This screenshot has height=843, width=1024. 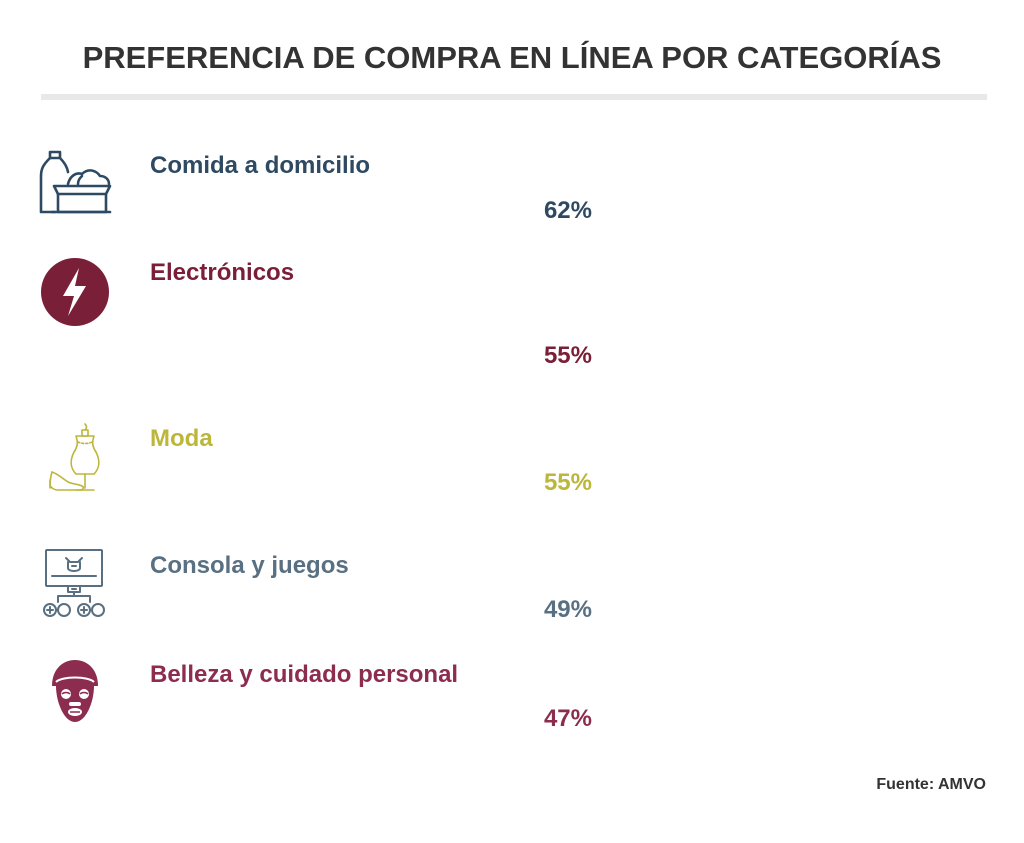 I want to click on category-label-moda: Moda, so click(x=181, y=438).